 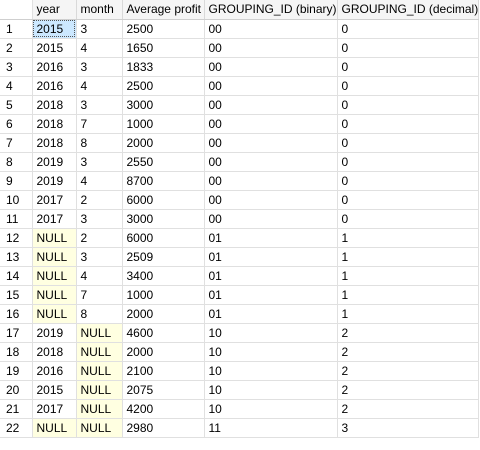 What do you see at coordinates (163, 10) in the screenshot?
I see `column-header-average-profit: Average profit` at bounding box center [163, 10].